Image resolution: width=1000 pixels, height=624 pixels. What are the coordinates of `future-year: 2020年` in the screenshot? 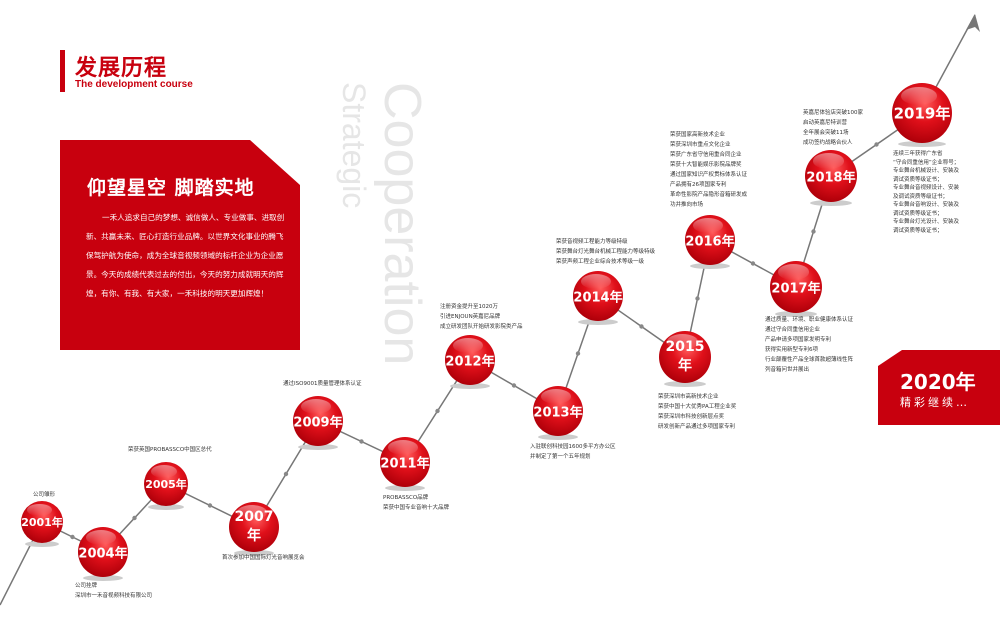 It's located at (938, 382).